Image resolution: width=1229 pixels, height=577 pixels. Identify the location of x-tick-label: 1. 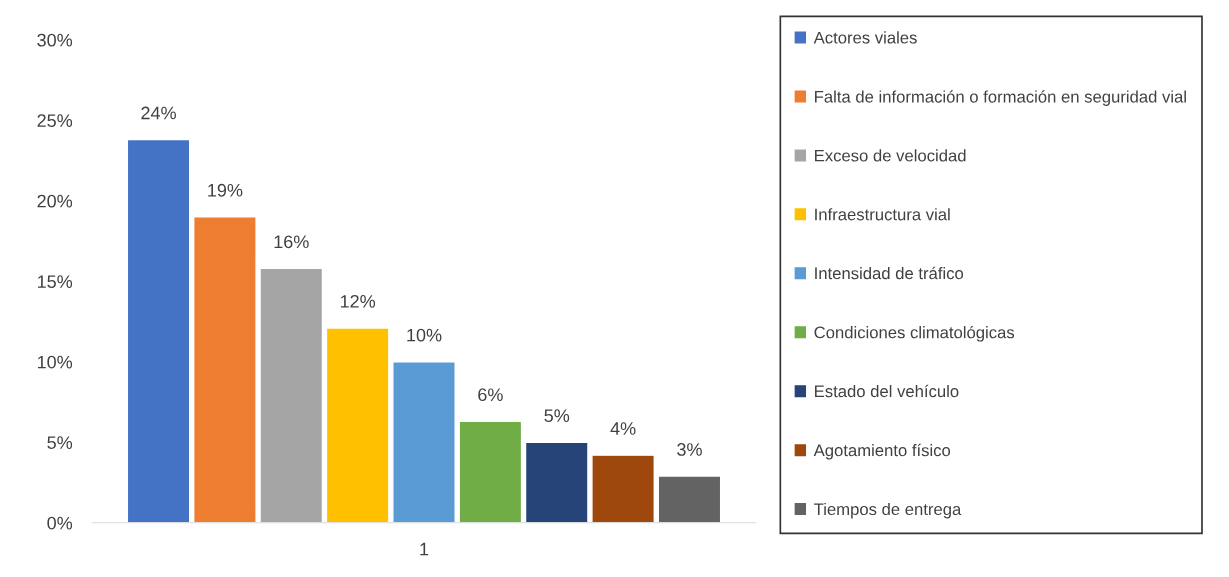
(424, 549).